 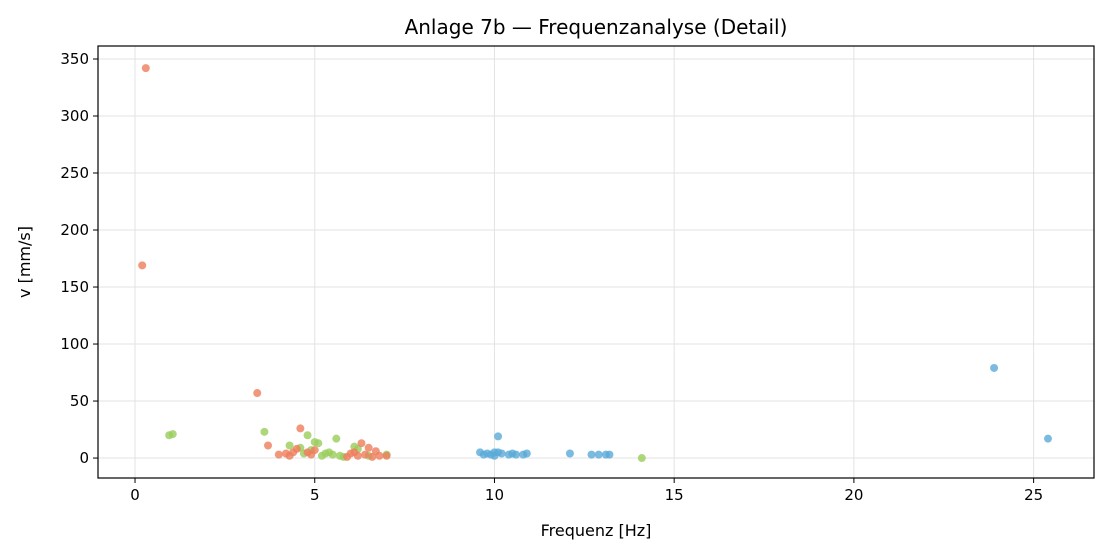 What do you see at coordinates (596, 27) in the screenshot?
I see `chart-title: Anlage 7b — Frequenzanalyse (Detail)` at bounding box center [596, 27].